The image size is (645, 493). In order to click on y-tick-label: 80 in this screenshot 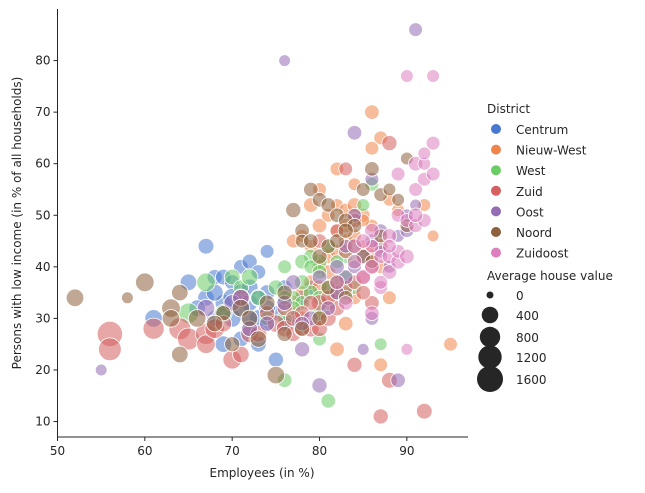, I will do `click(42, 61)`.